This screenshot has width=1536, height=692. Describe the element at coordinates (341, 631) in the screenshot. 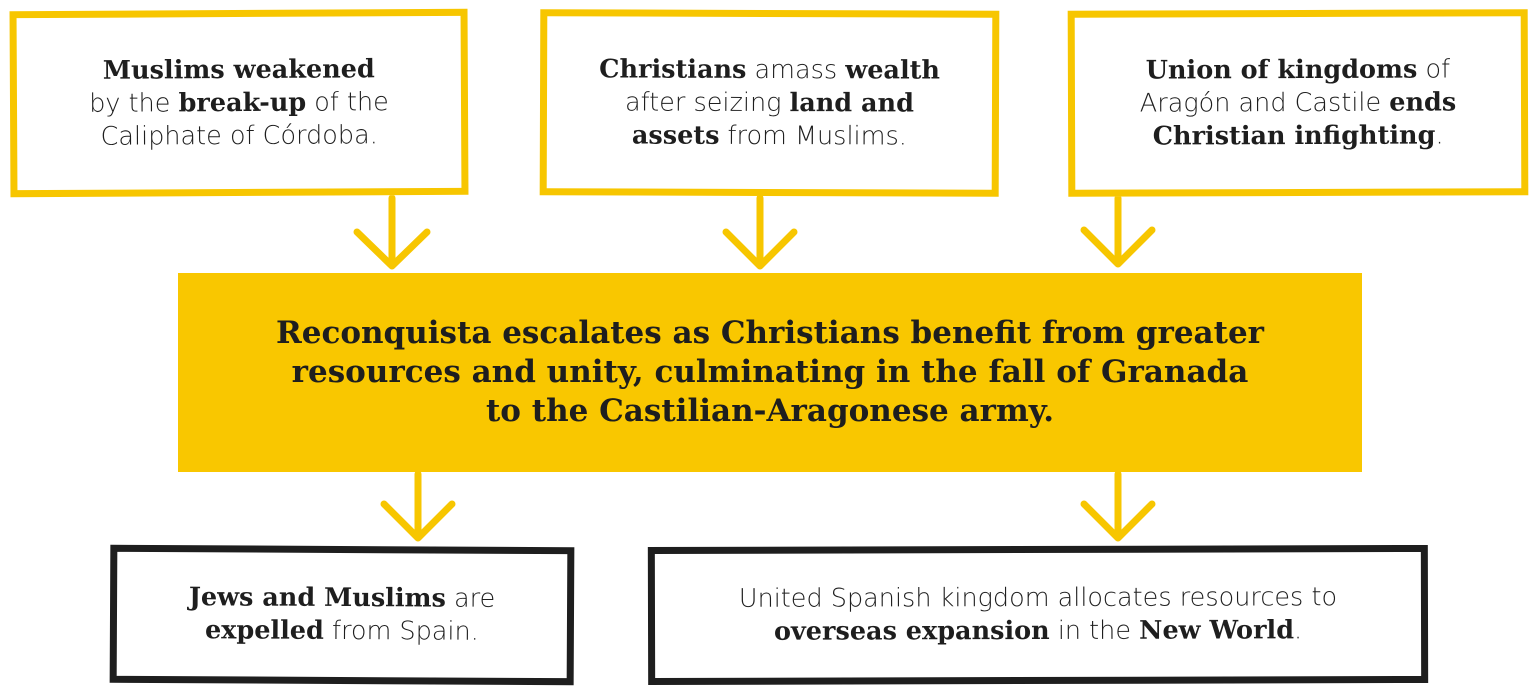

I see `text-line: expelled from Spain.` at that location.